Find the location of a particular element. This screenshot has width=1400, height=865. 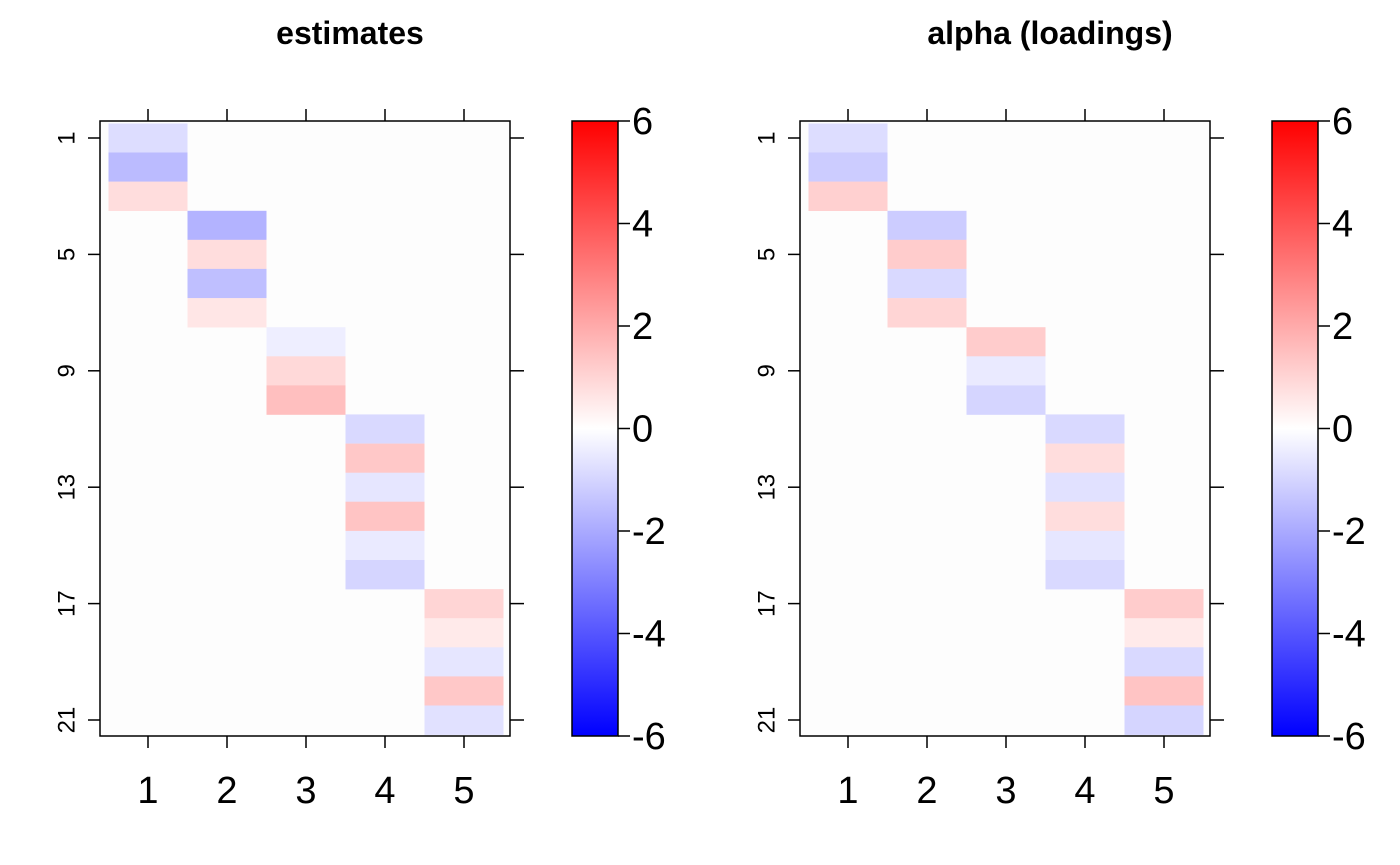

chart-title: estimates is located at coordinates (350, 33).